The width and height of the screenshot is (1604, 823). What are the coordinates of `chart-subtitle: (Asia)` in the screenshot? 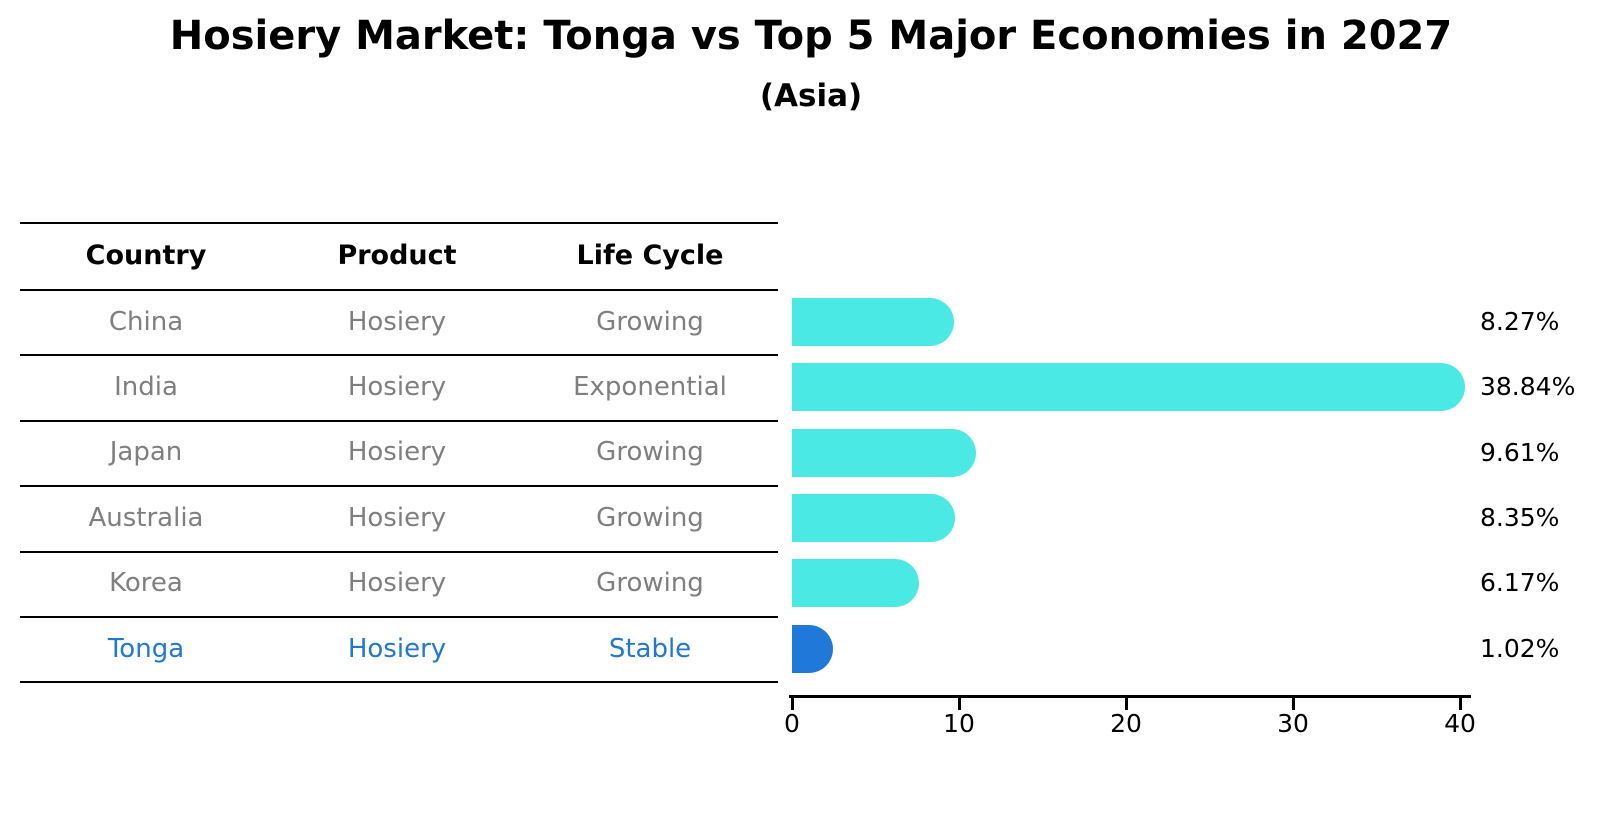 It's located at (811, 96).